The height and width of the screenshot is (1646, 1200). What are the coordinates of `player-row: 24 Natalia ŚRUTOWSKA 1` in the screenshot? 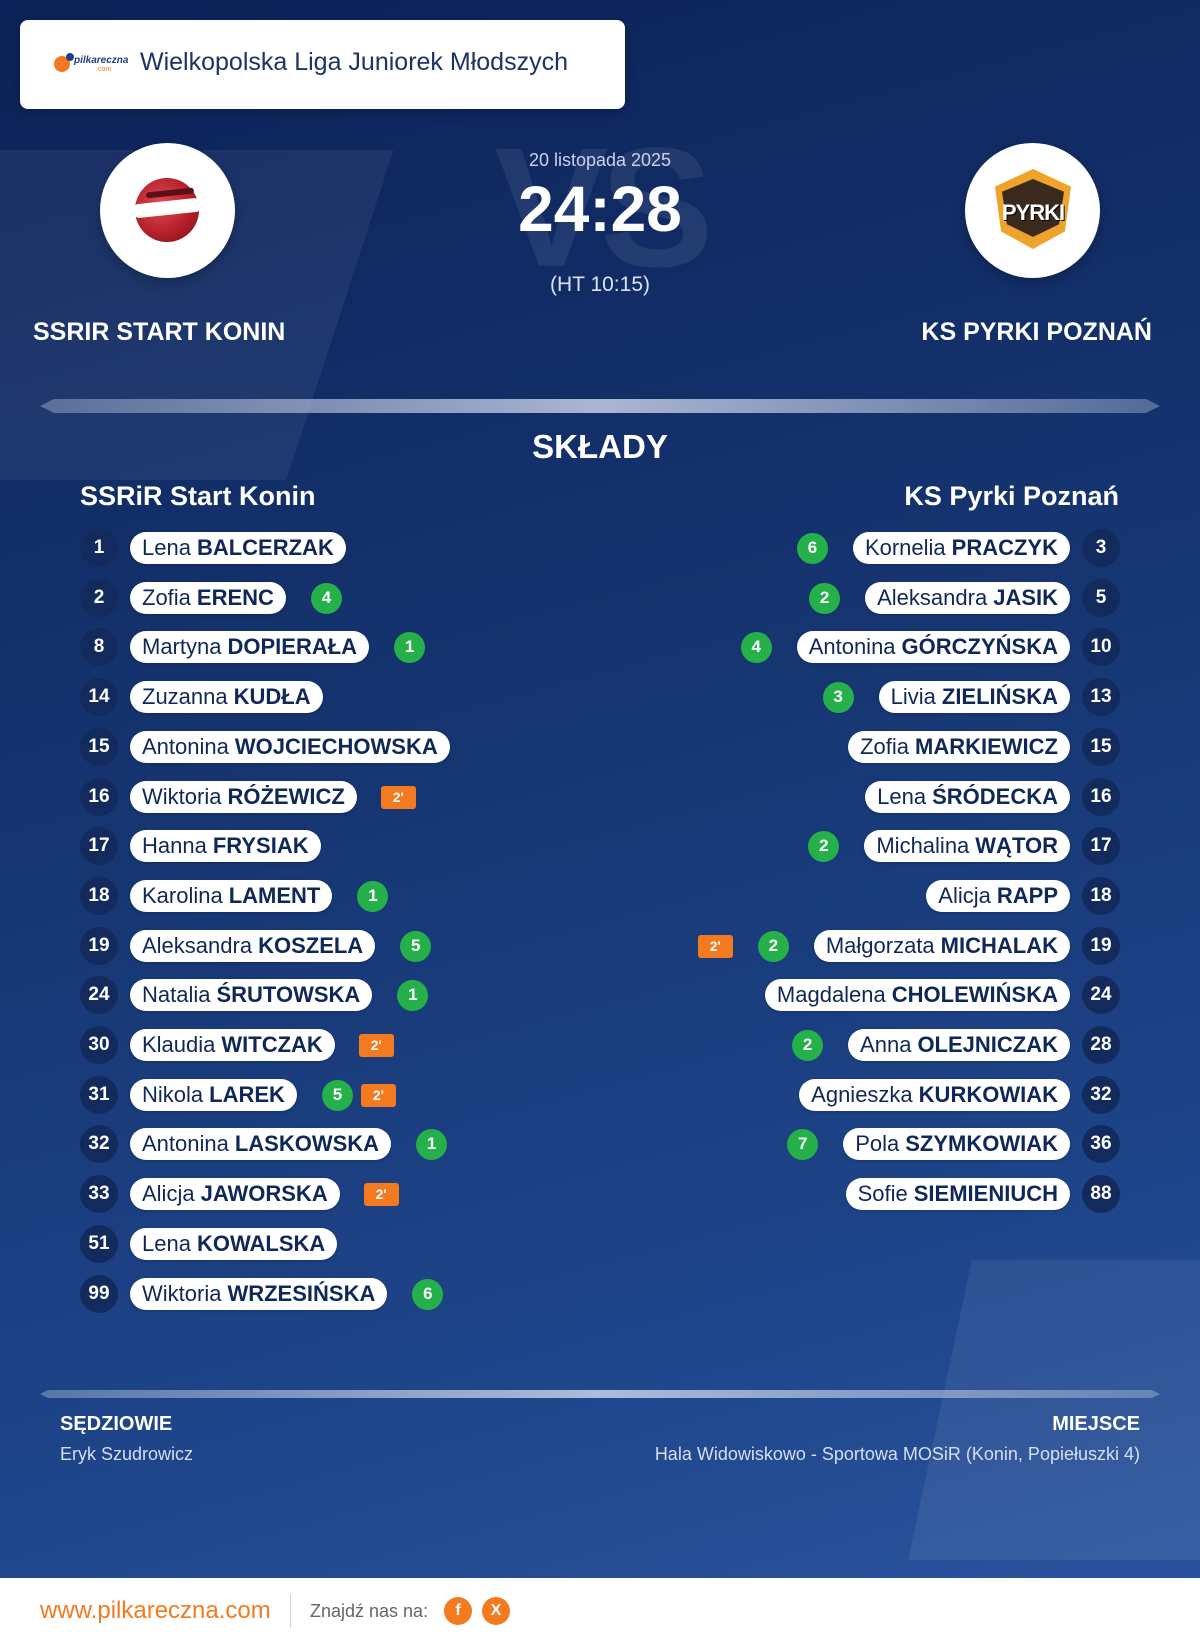 It's located at (254, 995).